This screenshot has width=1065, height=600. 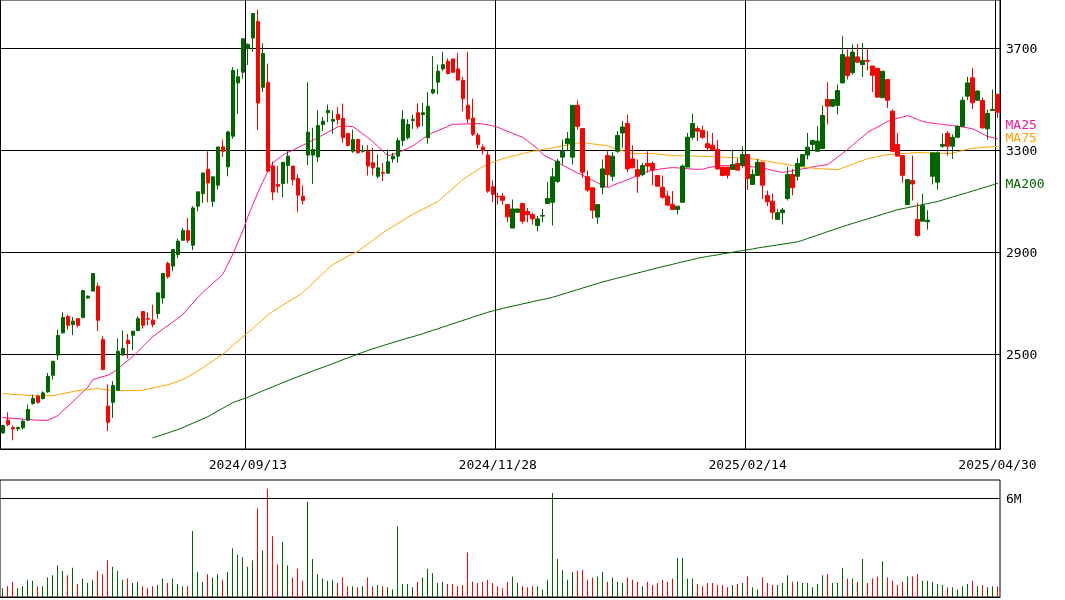 What do you see at coordinates (1022, 48) in the screenshot?
I see `y-tick-label: 3700` at bounding box center [1022, 48].